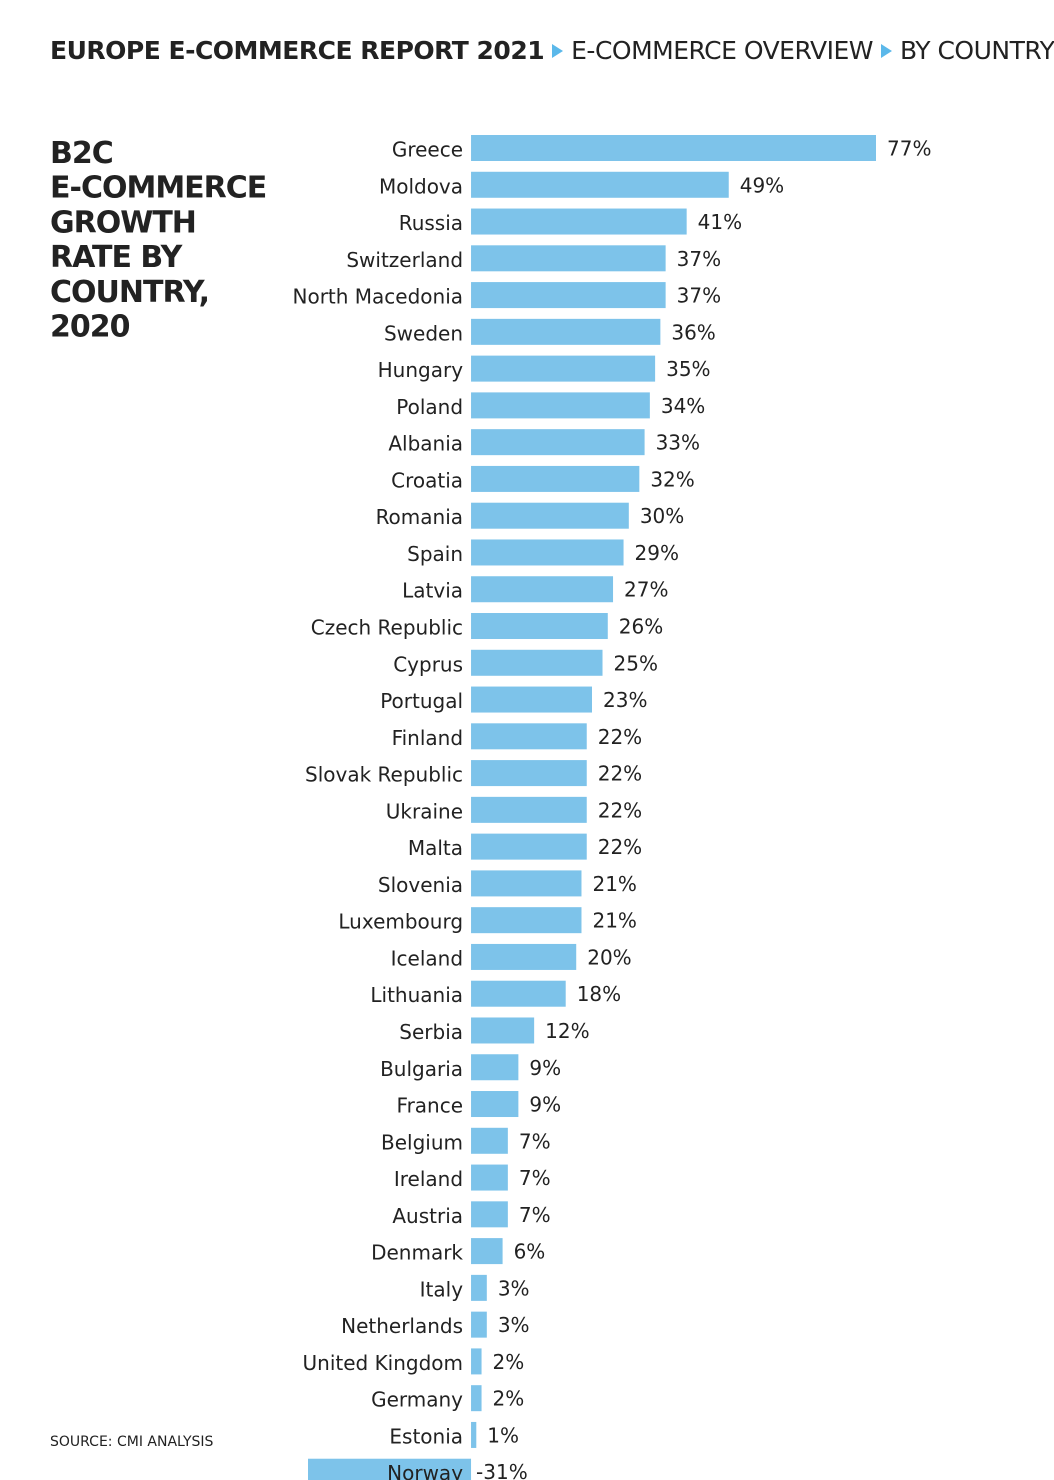 The height and width of the screenshot is (1480, 1054). Describe the element at coordinates (404, 260) in the screenshot. I see `category-label: Switzerland` at that location.